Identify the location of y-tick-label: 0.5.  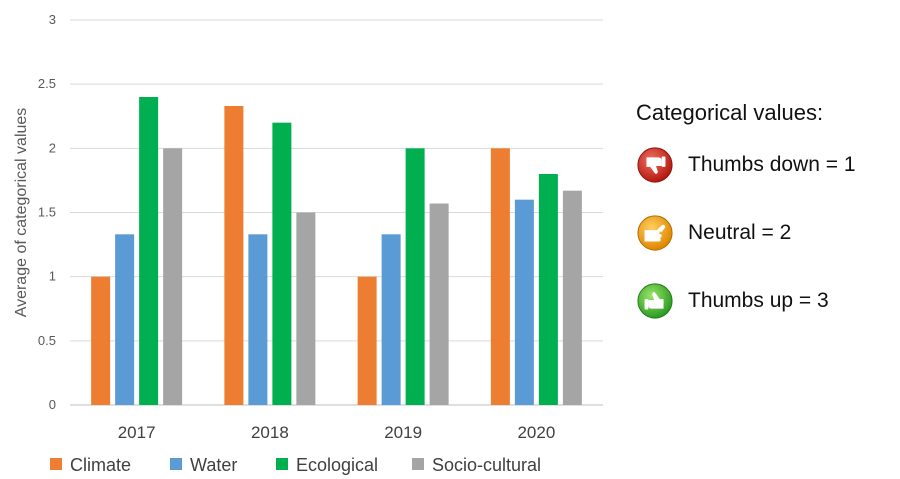
(47, 340).